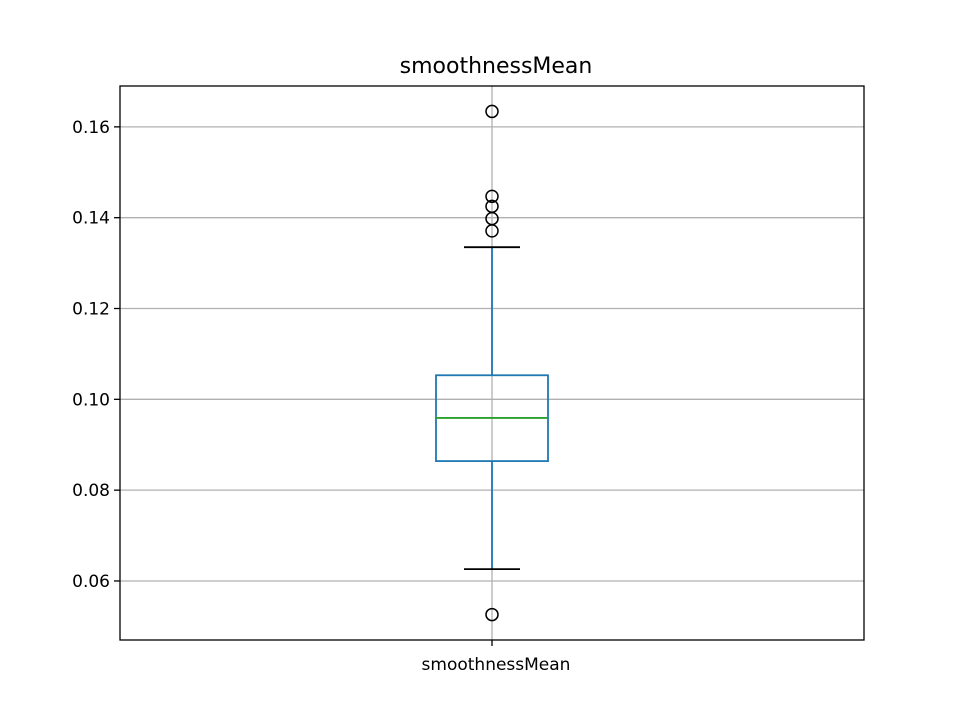 This screenshot has height=720, width=960. What do you see at coordinates (91, 582) in the screenshot?
I see `y-tick-label: 0.06` at bounding box center [91, 582].